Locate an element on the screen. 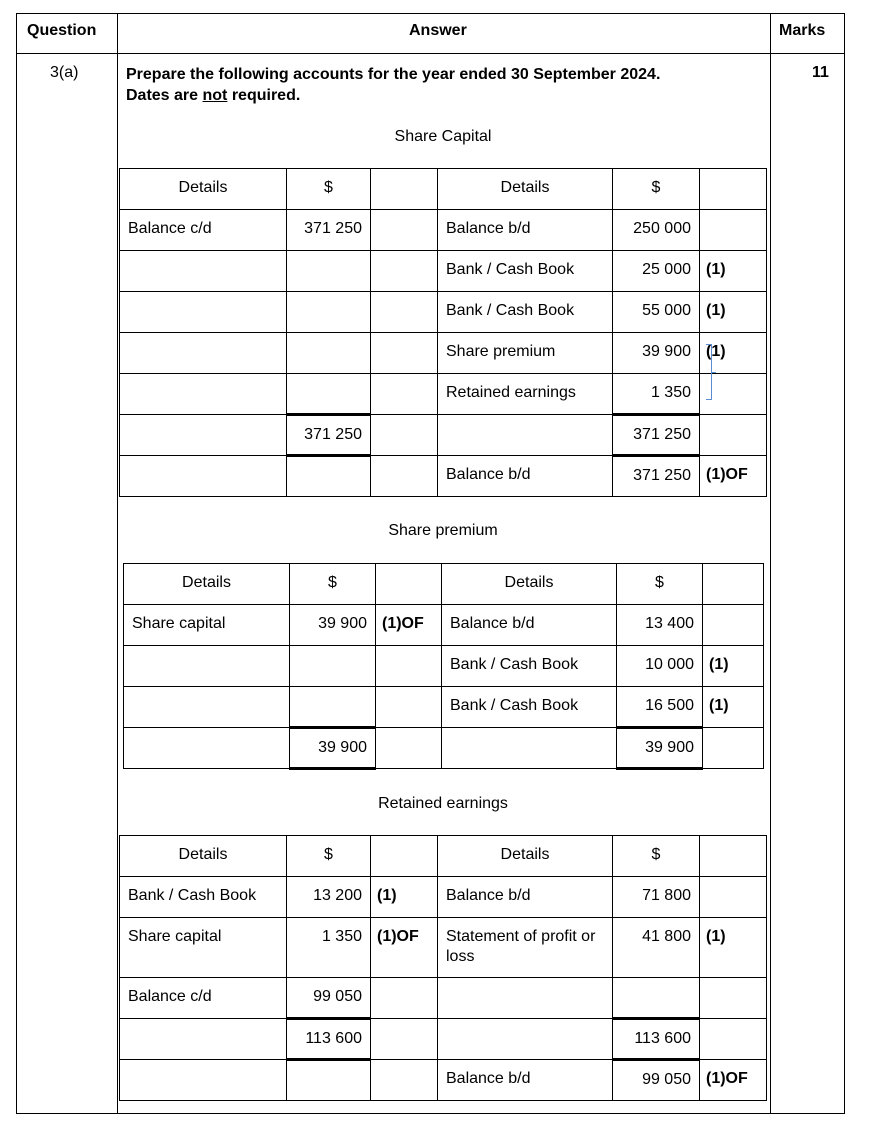 Image resolution: width=869 pixels, height=1131 pixels. credit-amount: 41 800 is located at coordinates (656, 947).